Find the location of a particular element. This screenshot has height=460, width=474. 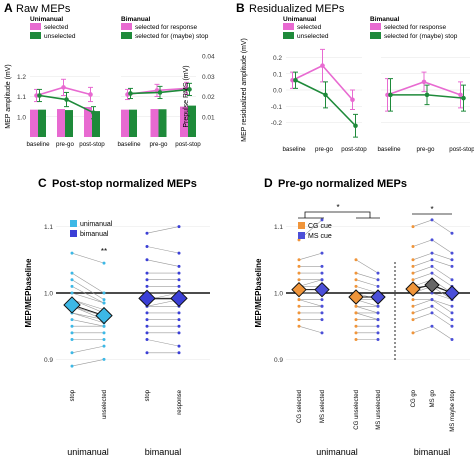

legend-item: selected is located at coordinates (309, 27).